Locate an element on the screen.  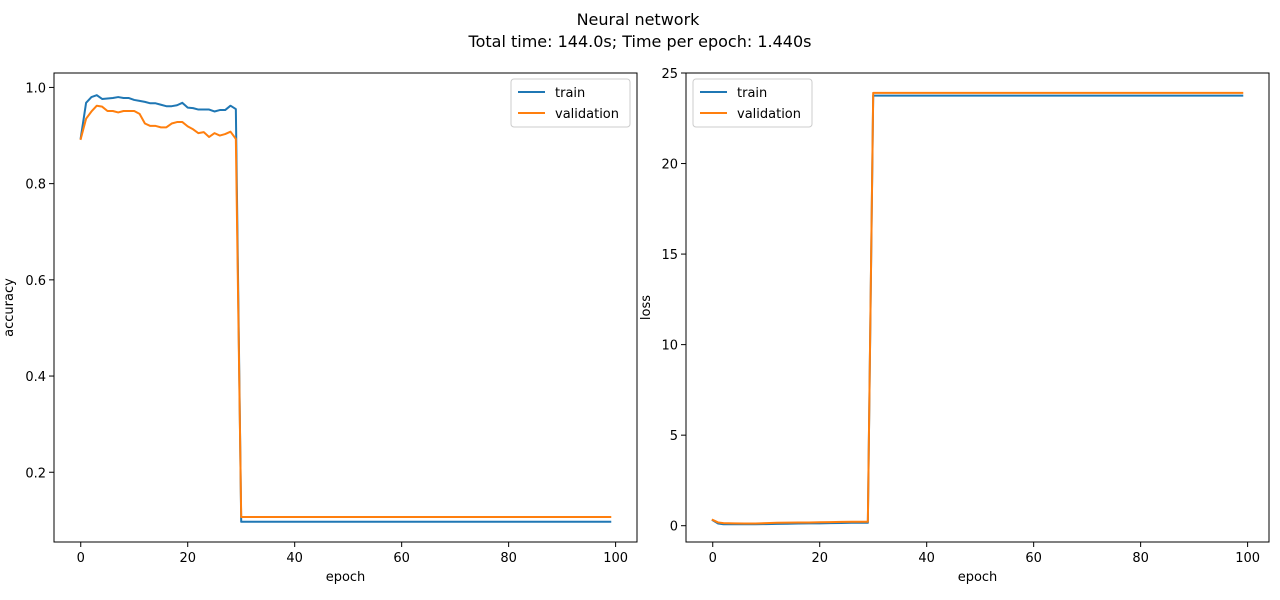
loss-xtick-label: 0 is located at coordinates (713, 558).